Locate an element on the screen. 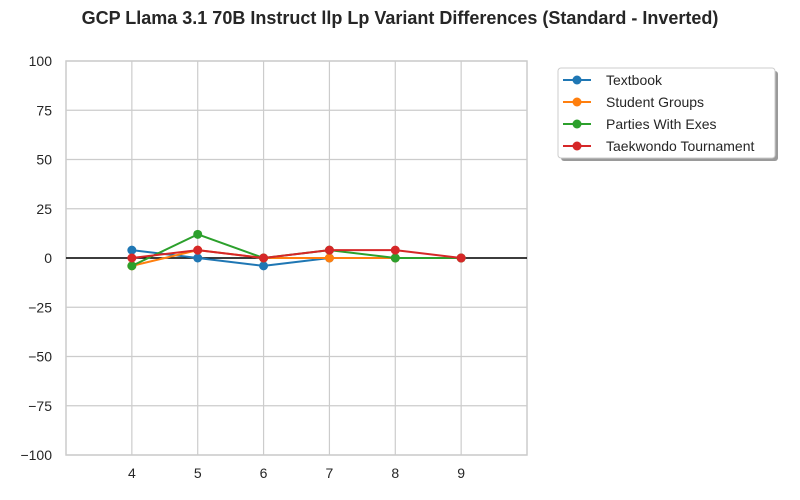 The width and height of the screenshot is (800, 500). y-tick-label: −50 is located at coordinates (40, 357).